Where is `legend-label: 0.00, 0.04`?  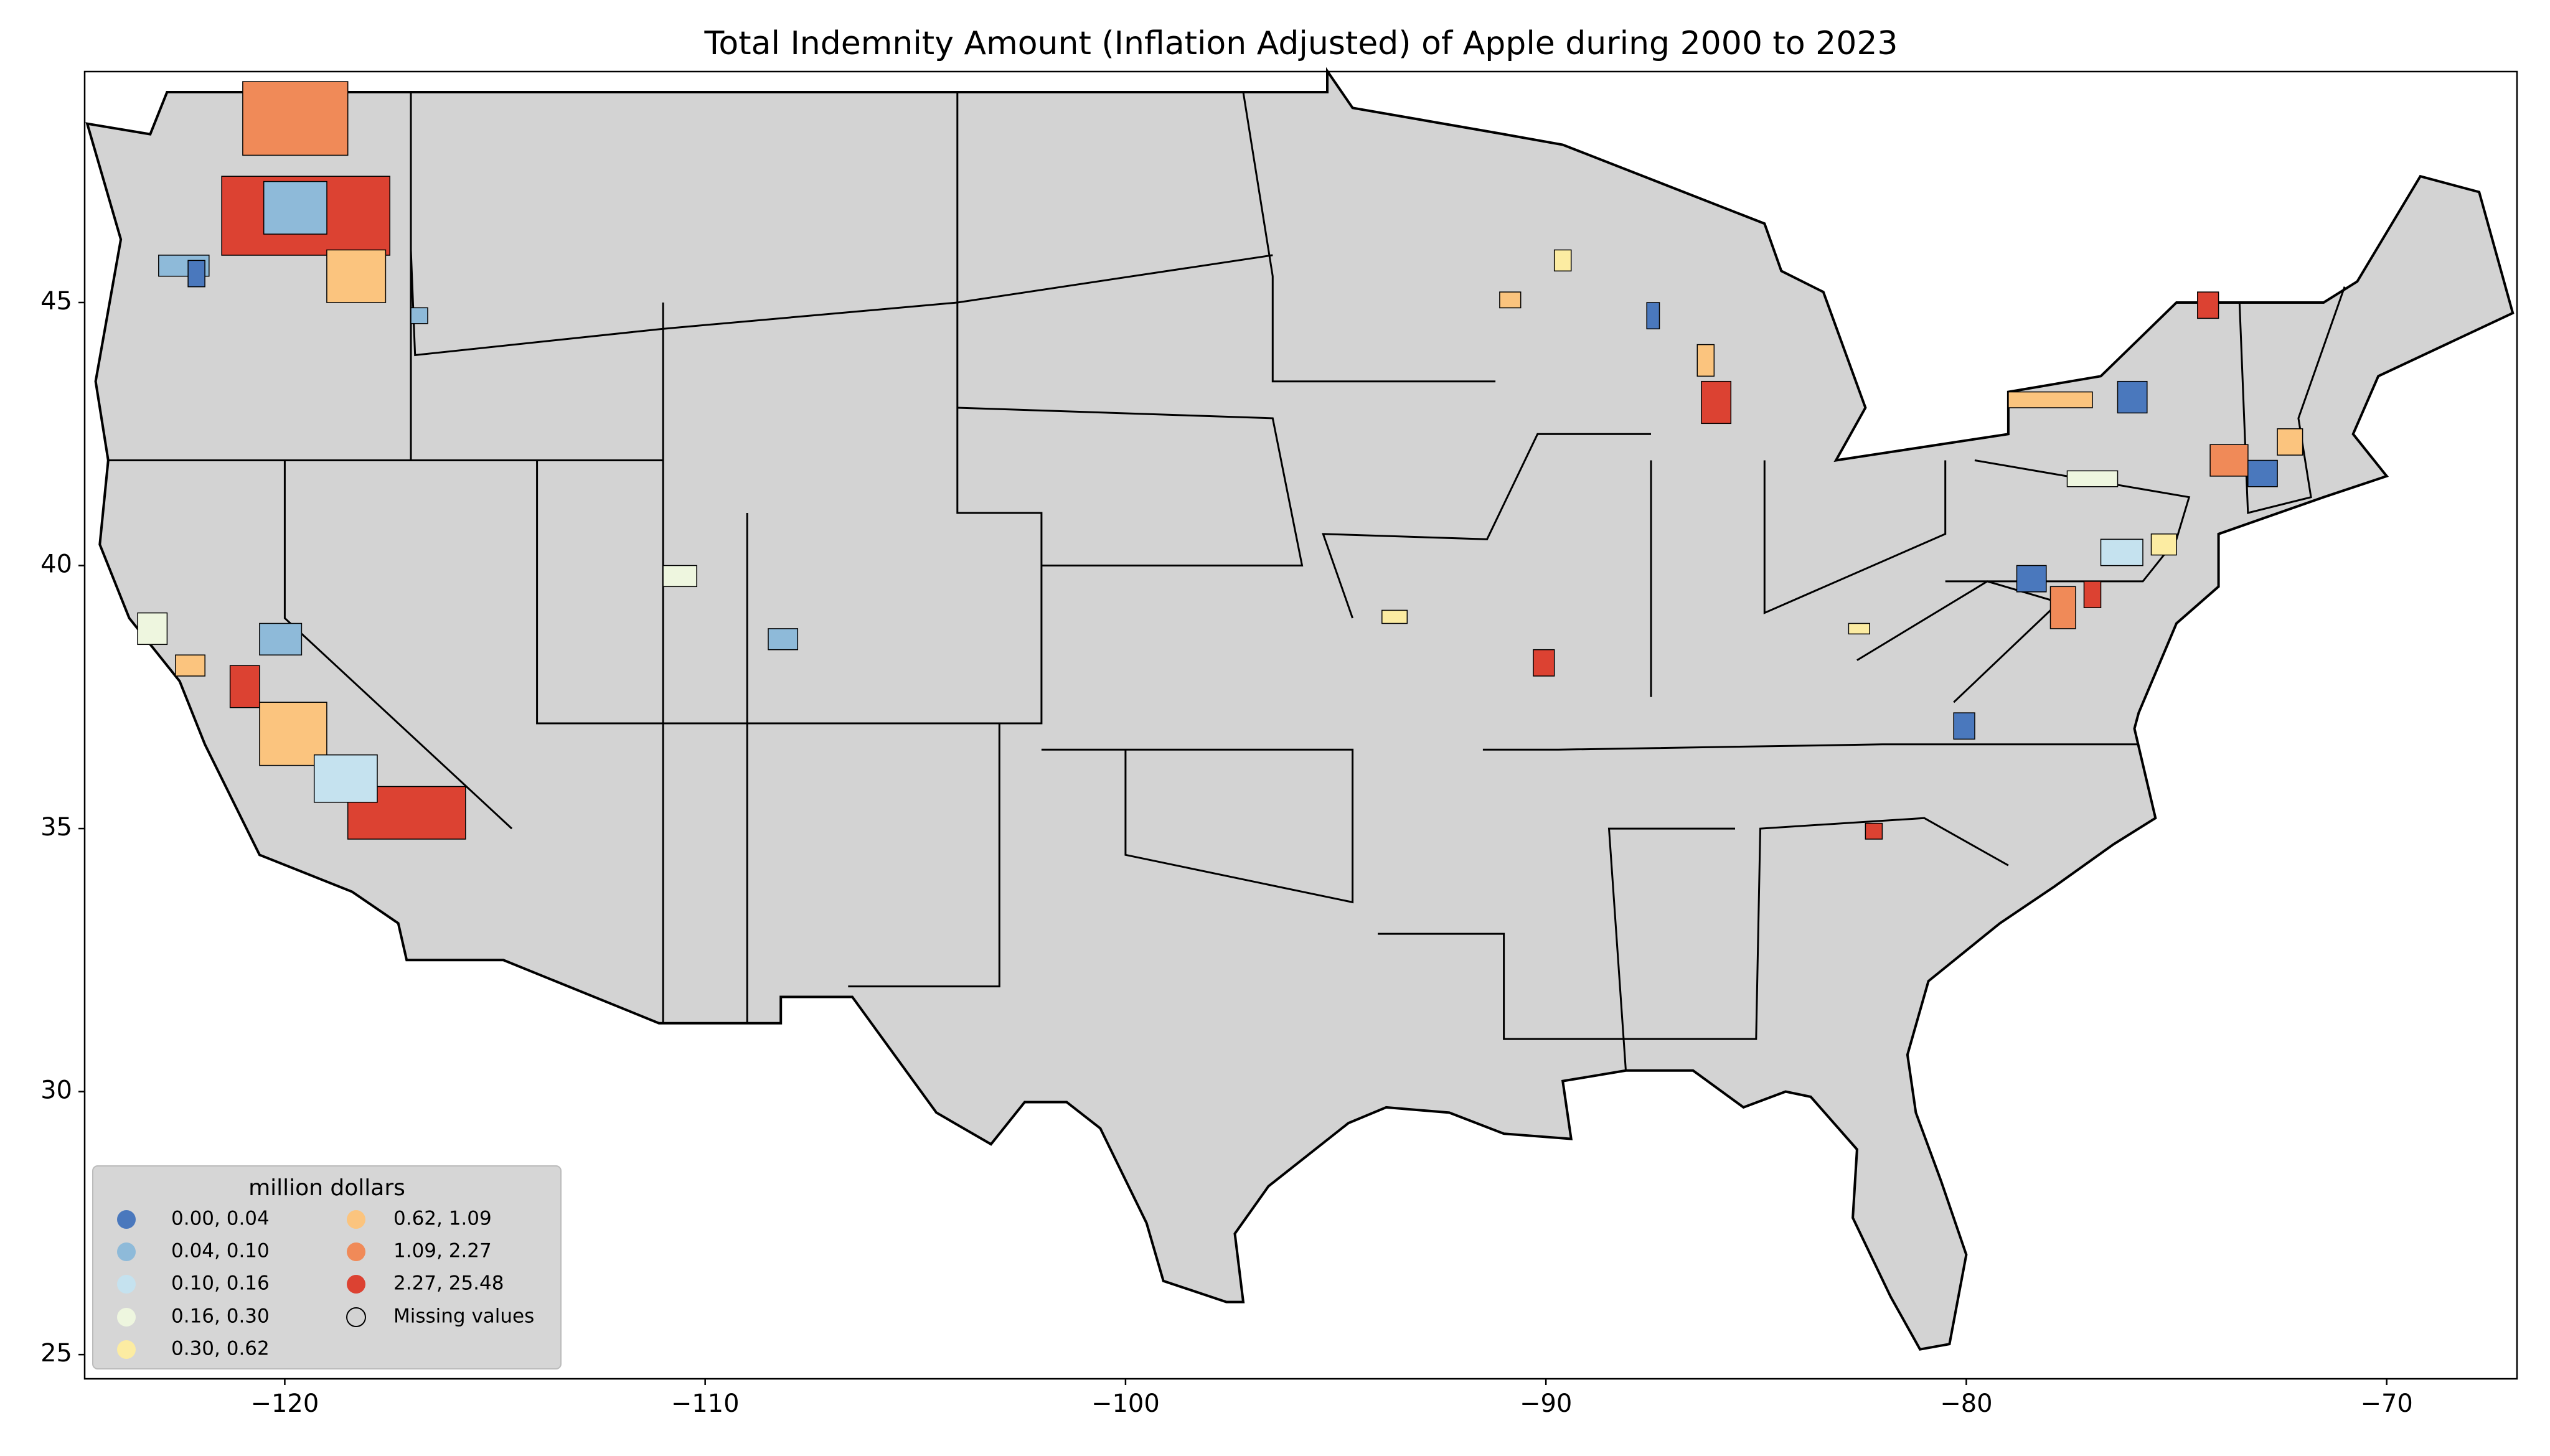
legend-label: 0.00, 0.04 is located at coordinates (220, 1219).